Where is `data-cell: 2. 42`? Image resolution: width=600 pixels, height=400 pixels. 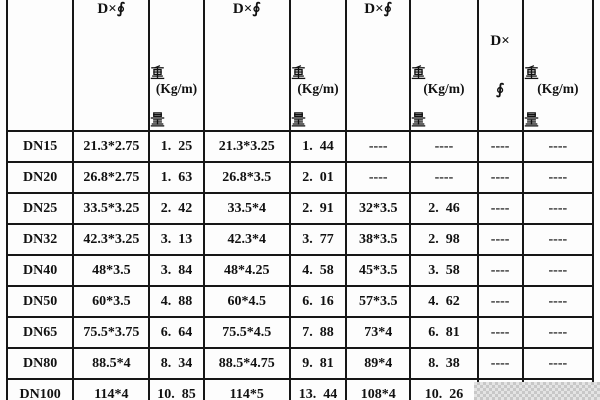 data-cell: 2. 42 is located at coordinates (176, 208).